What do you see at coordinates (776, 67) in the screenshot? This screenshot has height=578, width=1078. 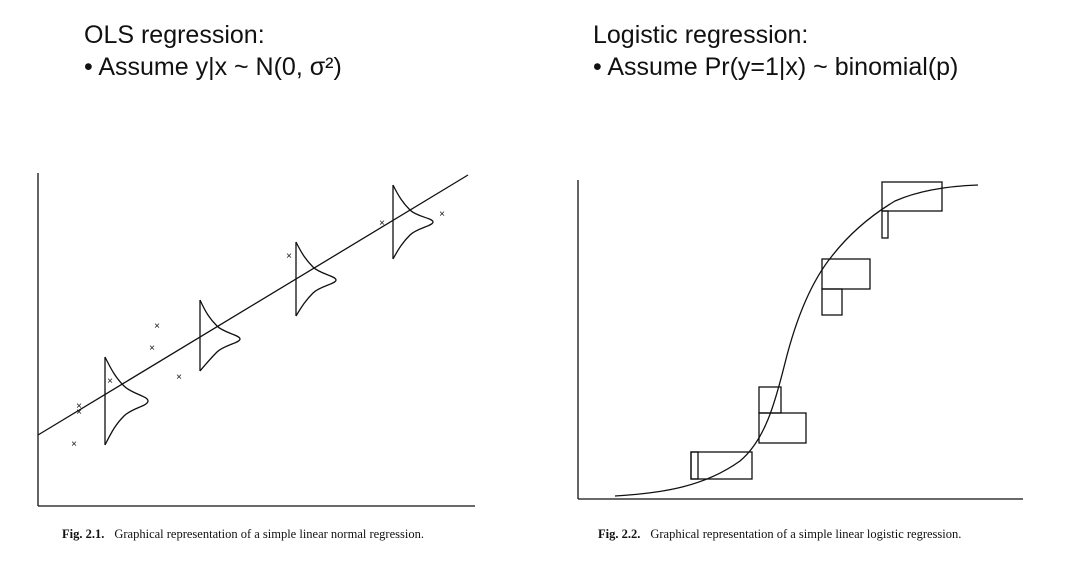 I see `logistic-assumption: • Assume Pr(y=1|x) ~ binomial(p)` at bounding box center [776, 67].